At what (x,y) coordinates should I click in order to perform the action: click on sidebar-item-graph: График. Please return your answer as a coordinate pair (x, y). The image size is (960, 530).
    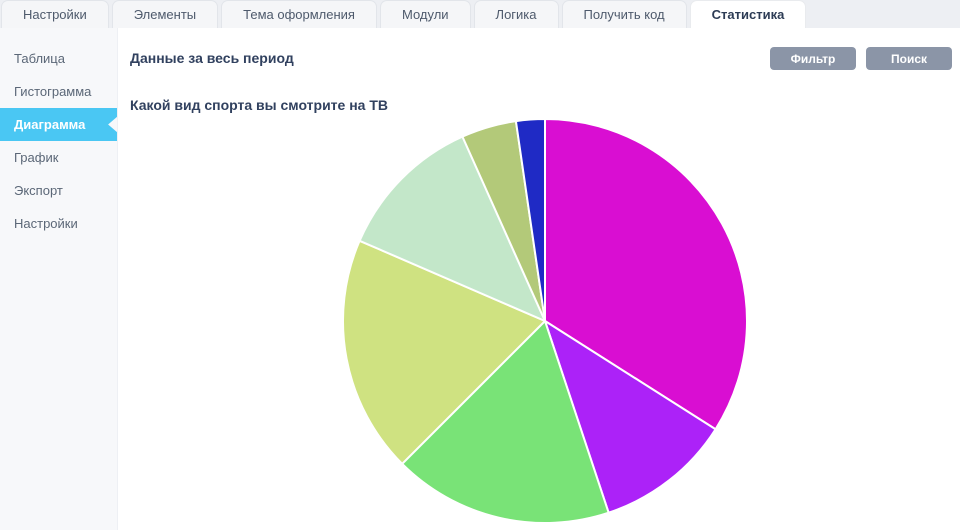
    Looking at the image, I should click on (36, 157).